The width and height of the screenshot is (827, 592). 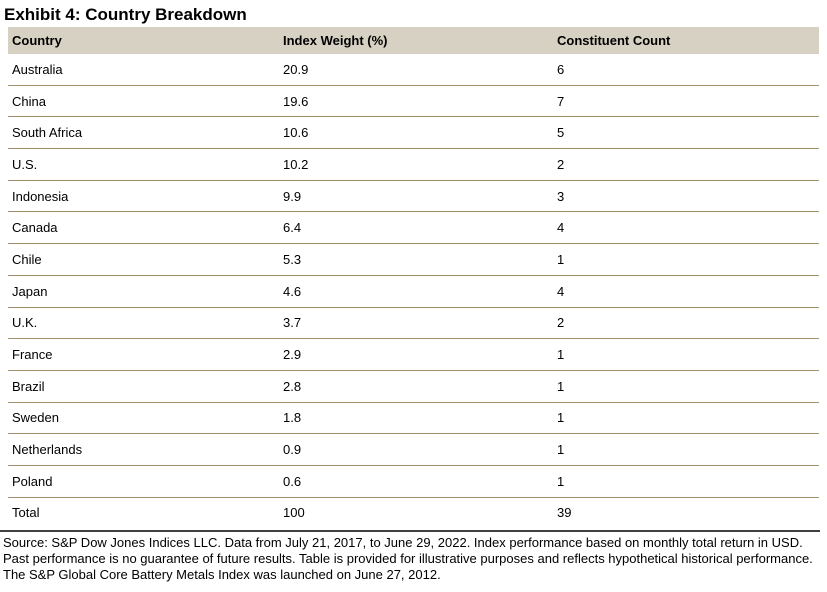 What do you see at coordinates (294, 513) in the screenshot?
I see `weight-cell: 100` at bounding box center [294, 513].